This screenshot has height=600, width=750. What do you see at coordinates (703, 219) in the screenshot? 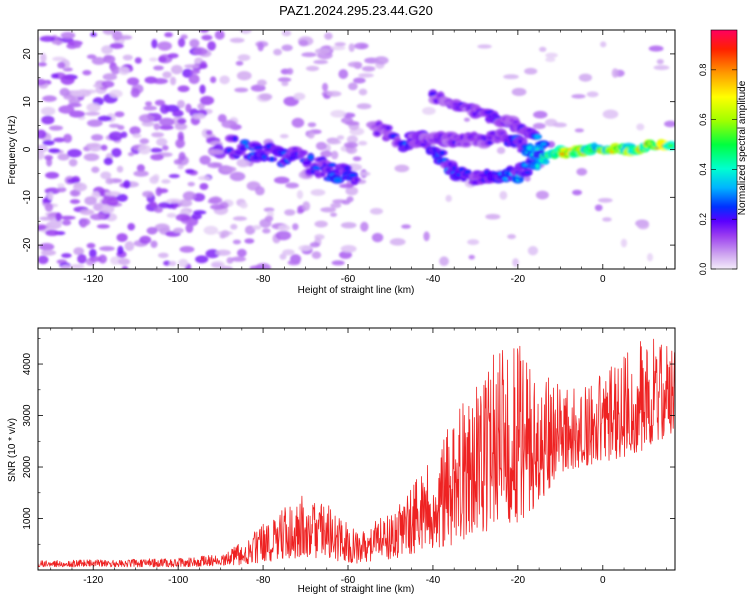
I see `colorbar-tick-label: 0.2` at bounding box center [703, 219].